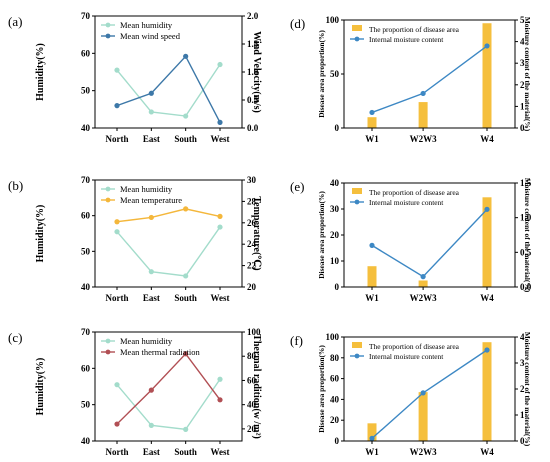 Image resolution: width=550 pixels, height=462 pixels. I want to click on y2-tick-label: 60, so click(252, 380).